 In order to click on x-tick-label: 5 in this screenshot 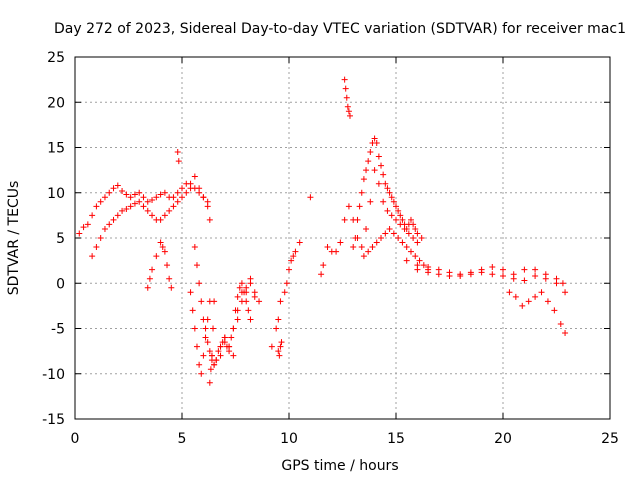, I will do `click(182, 439)`.